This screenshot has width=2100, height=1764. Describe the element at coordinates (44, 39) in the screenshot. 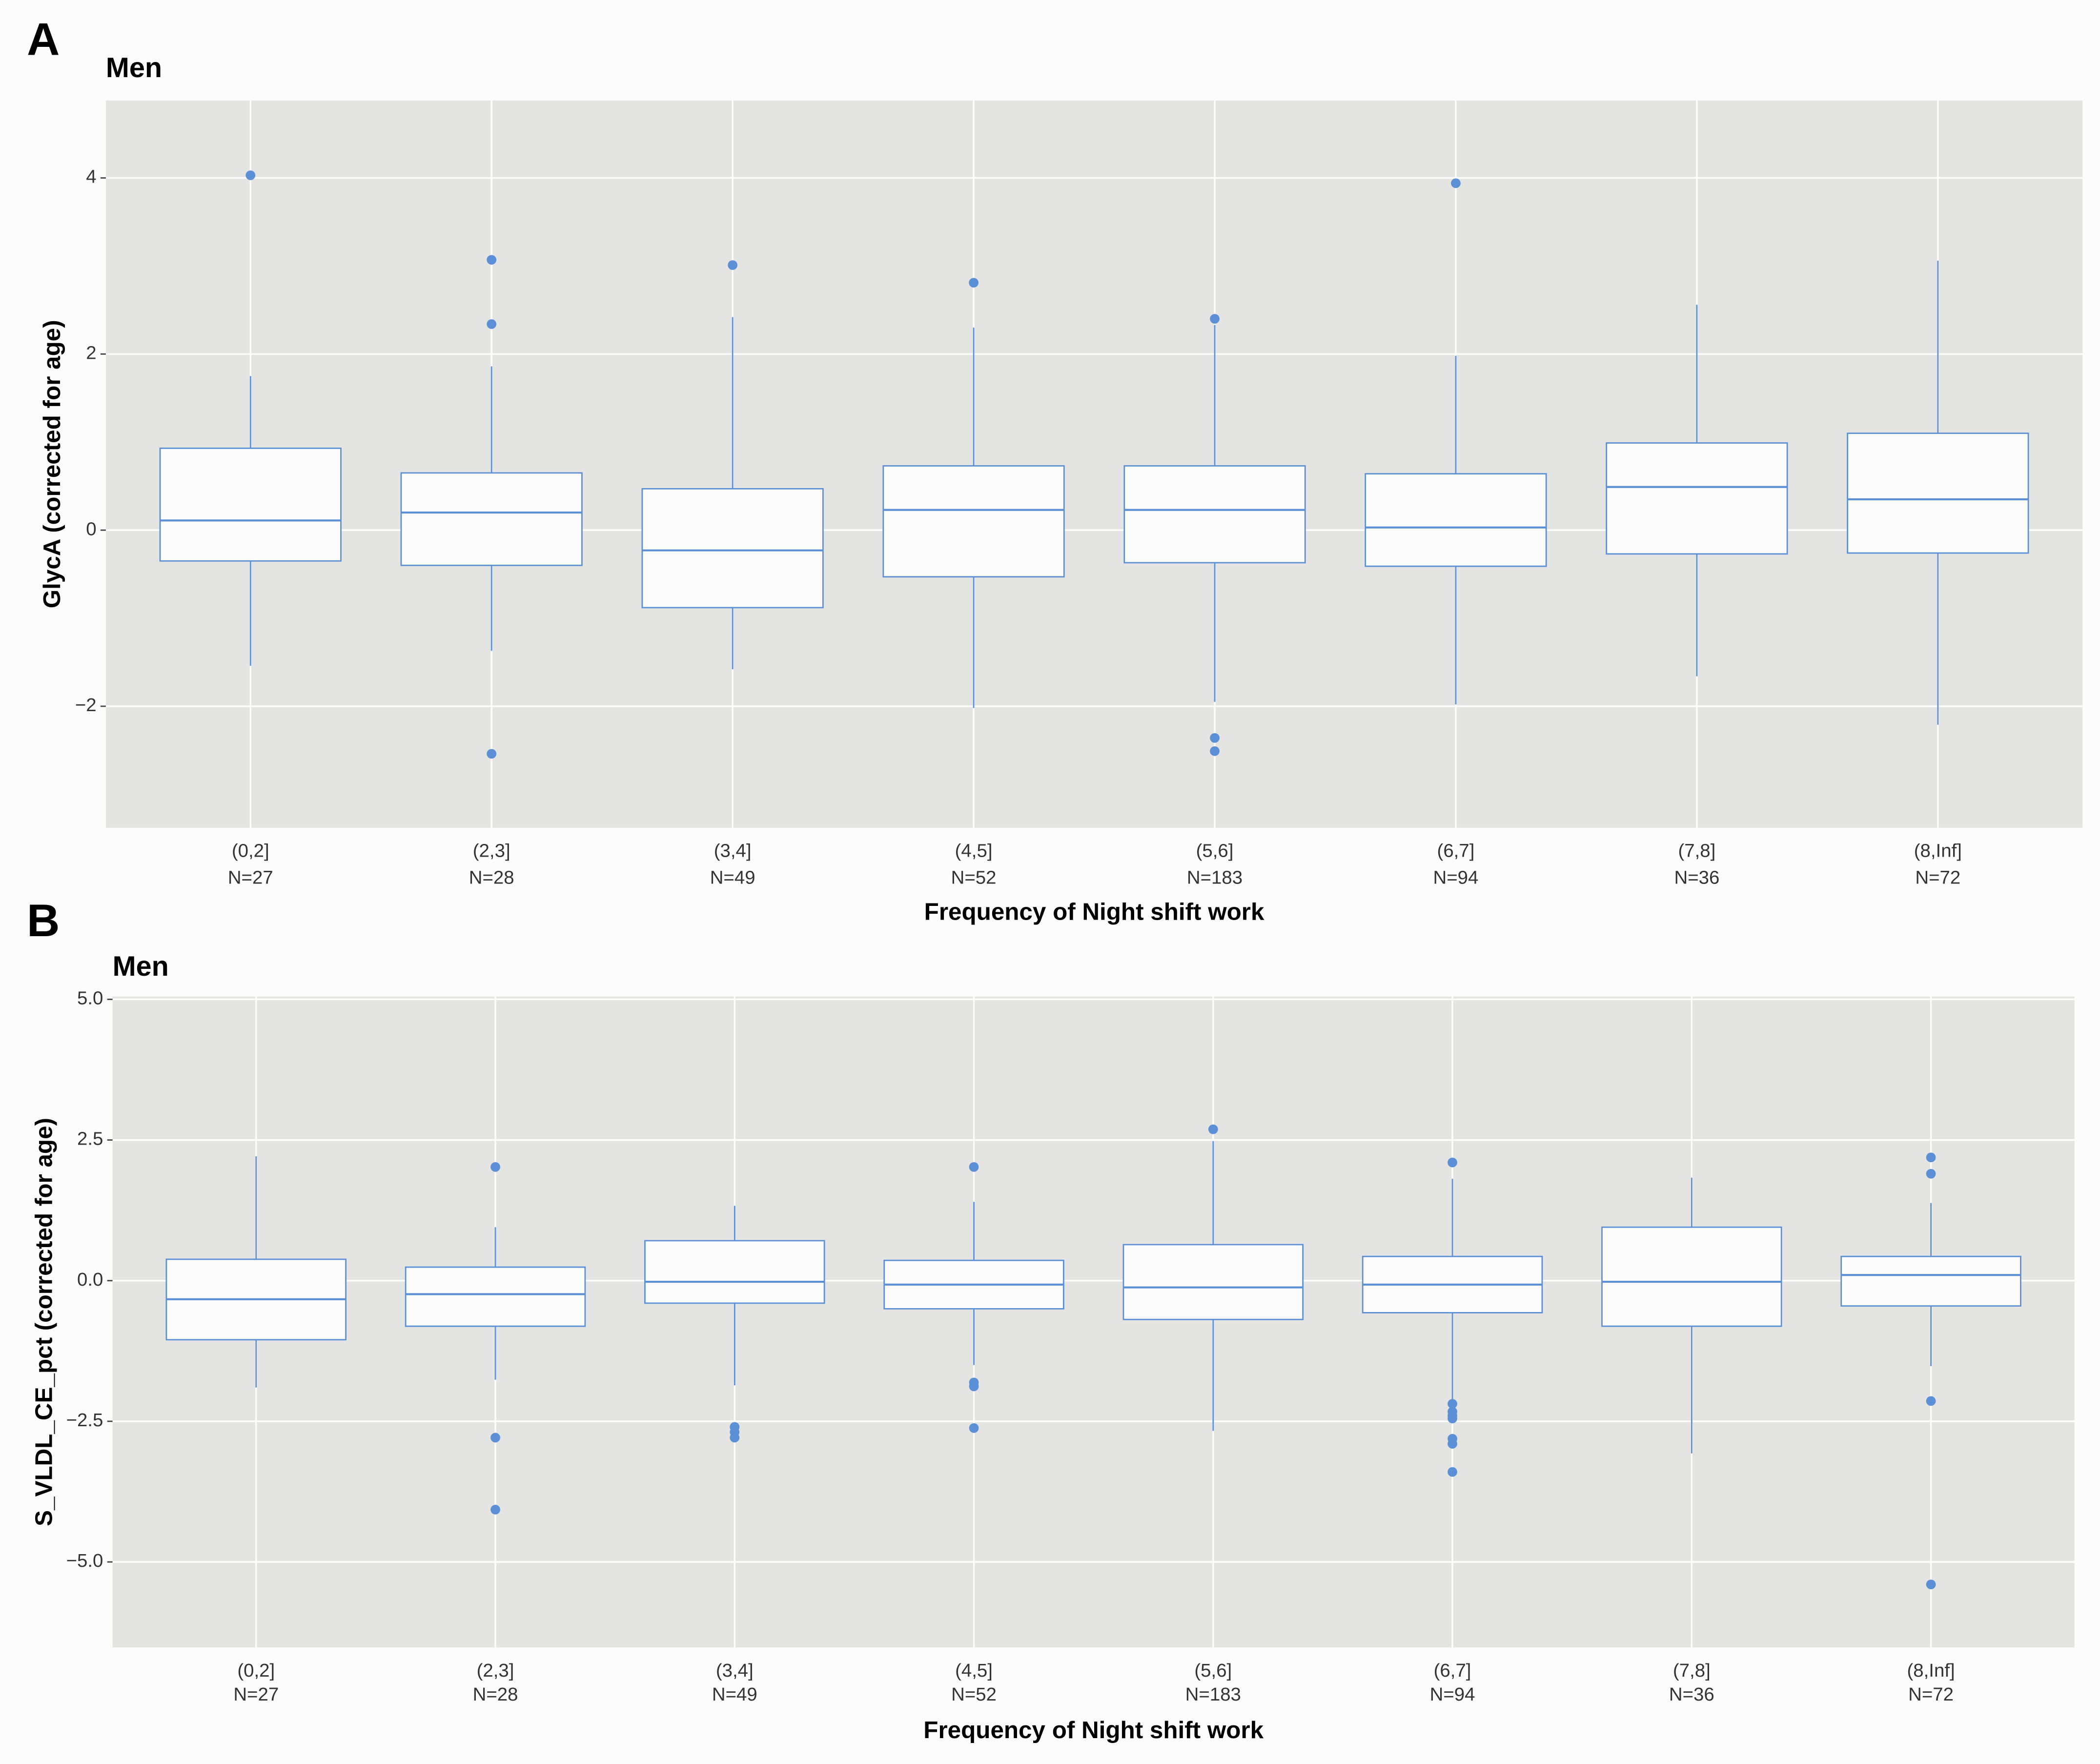

I see `panel-label: A` at that location.